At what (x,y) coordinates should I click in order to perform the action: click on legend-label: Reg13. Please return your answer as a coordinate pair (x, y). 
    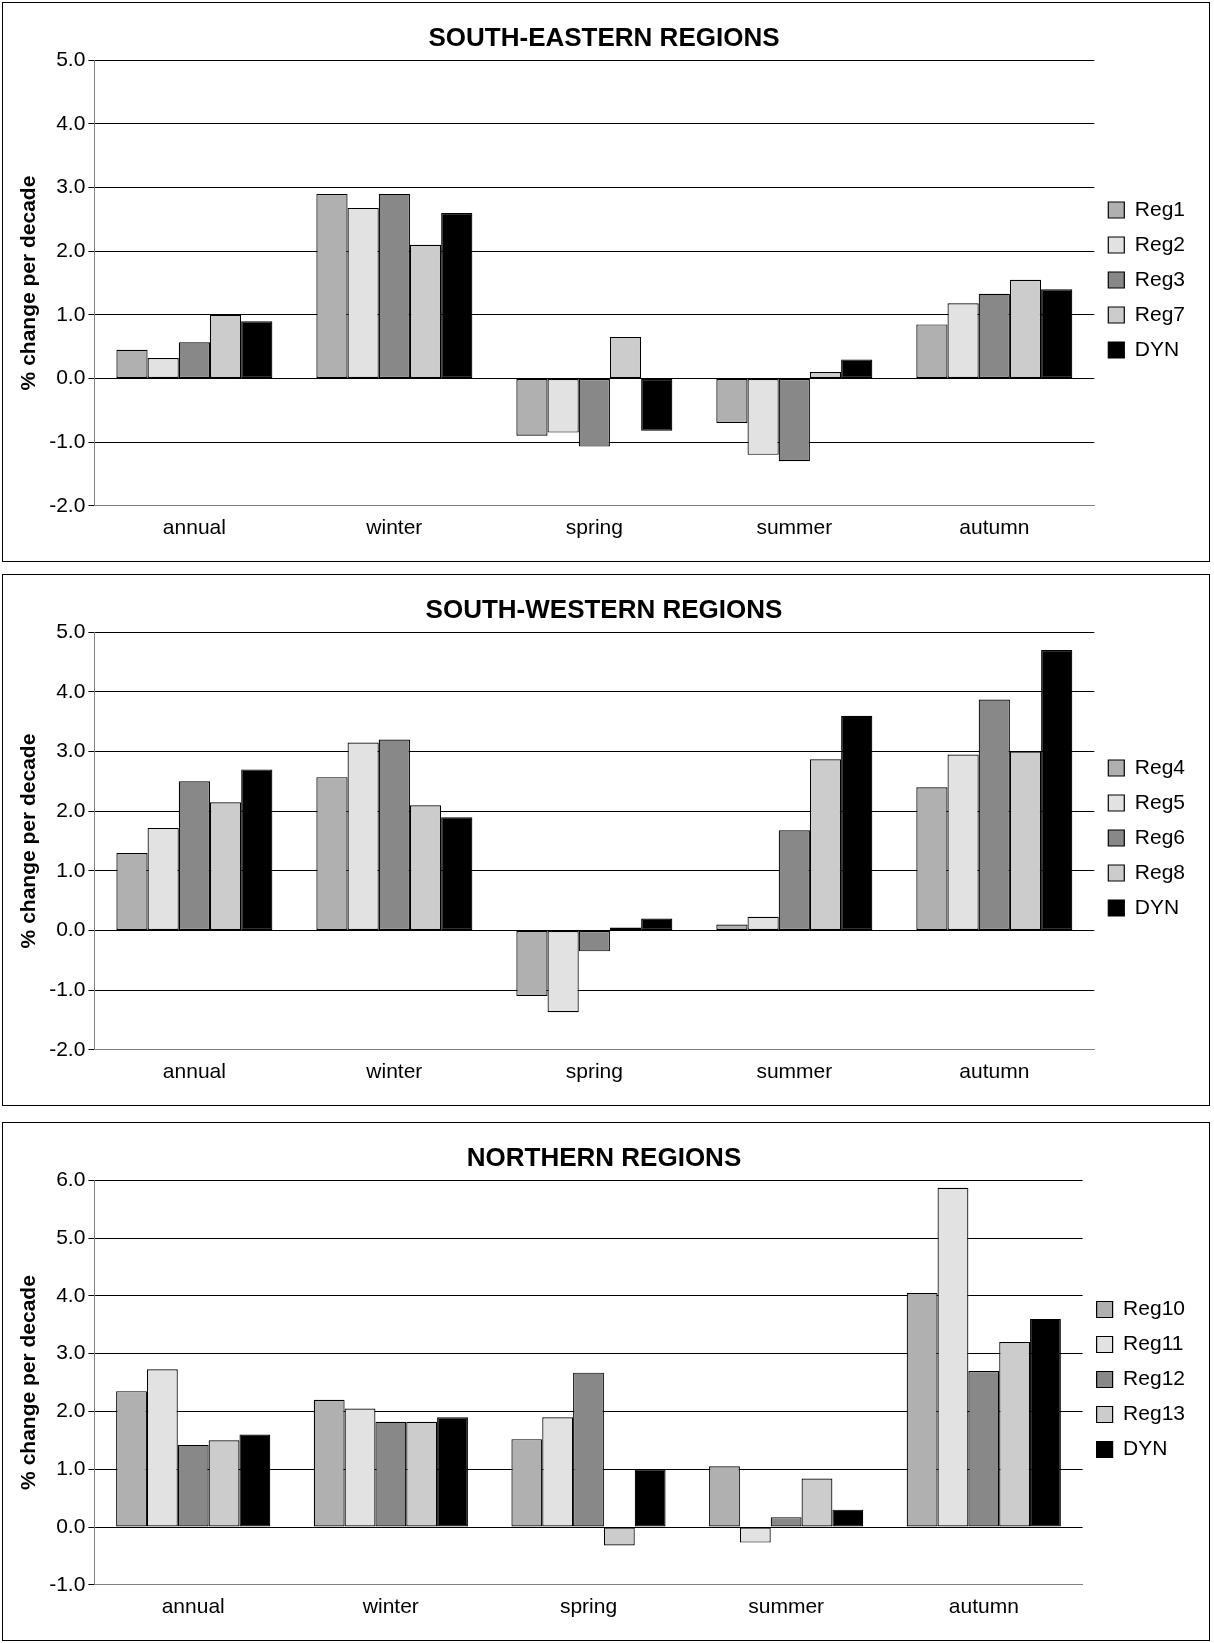
    Looking at the image, I should click on (1154, 1413).